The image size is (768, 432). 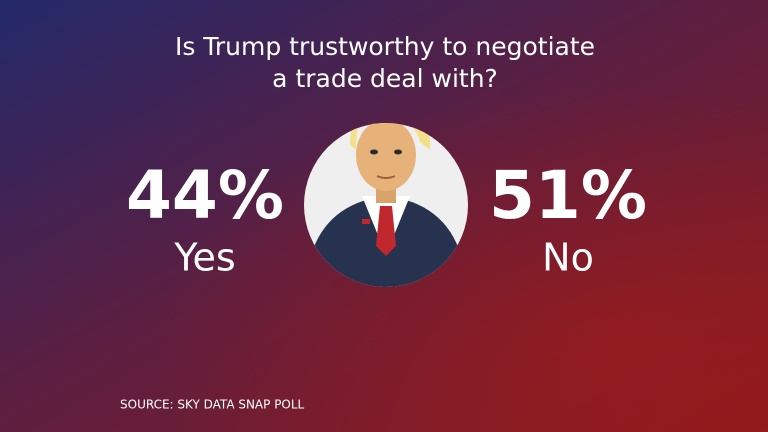 I want to click on source: SOURCE: SKY DATA SNAP POLL, so click(x=212, y=405).